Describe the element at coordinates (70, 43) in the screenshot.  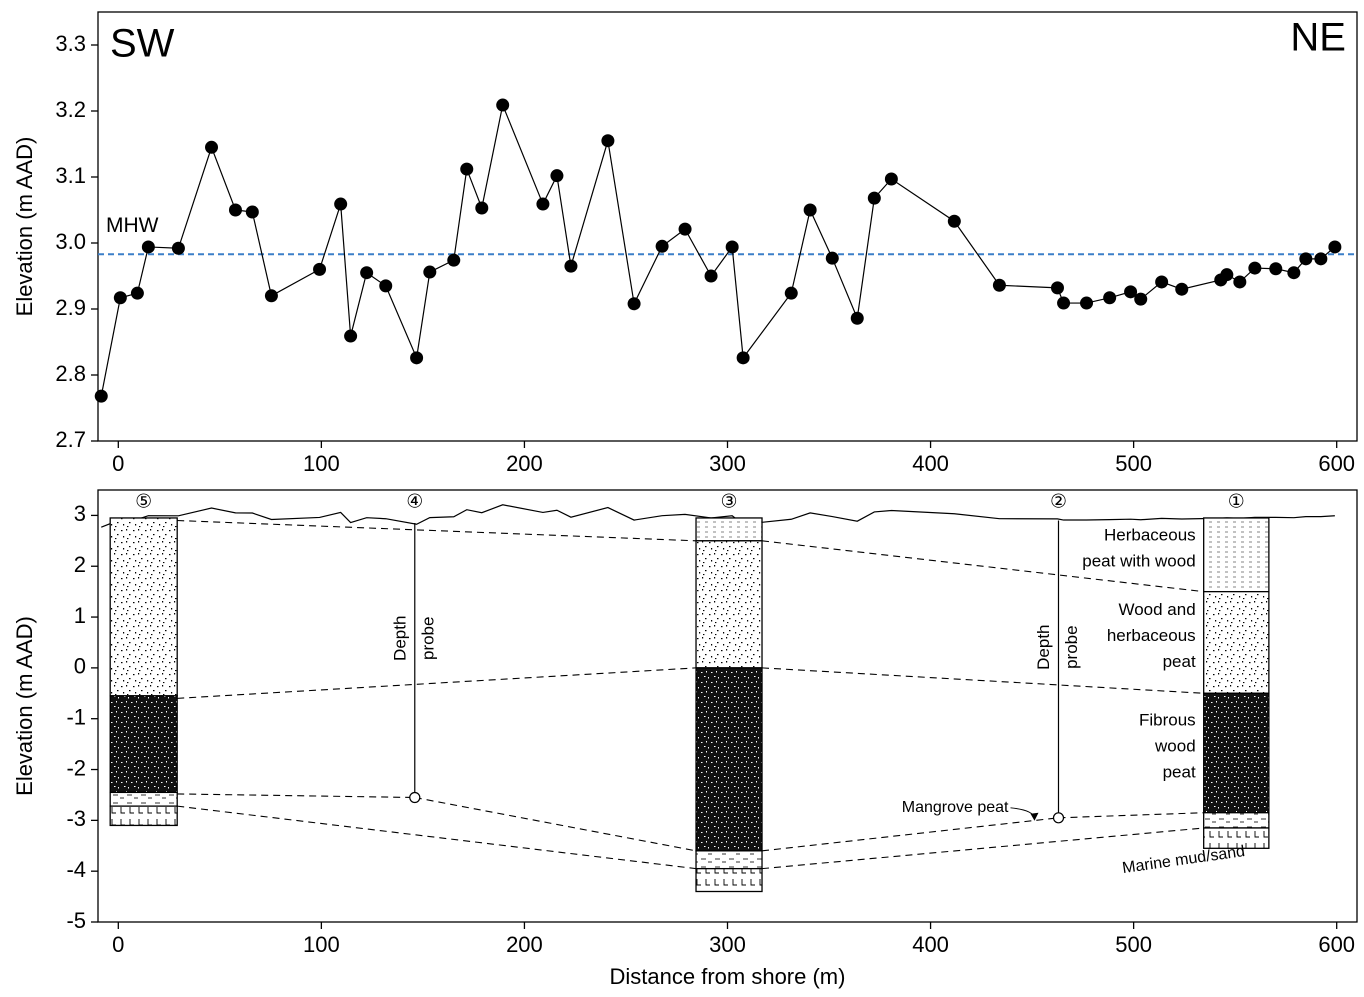
I see `y-tick-label: 3.3` at that location.